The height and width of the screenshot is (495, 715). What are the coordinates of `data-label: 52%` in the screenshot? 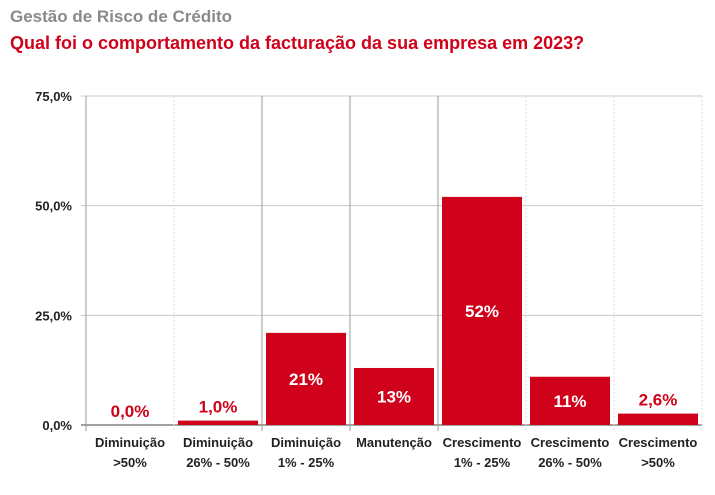 It's located at (482, 311).